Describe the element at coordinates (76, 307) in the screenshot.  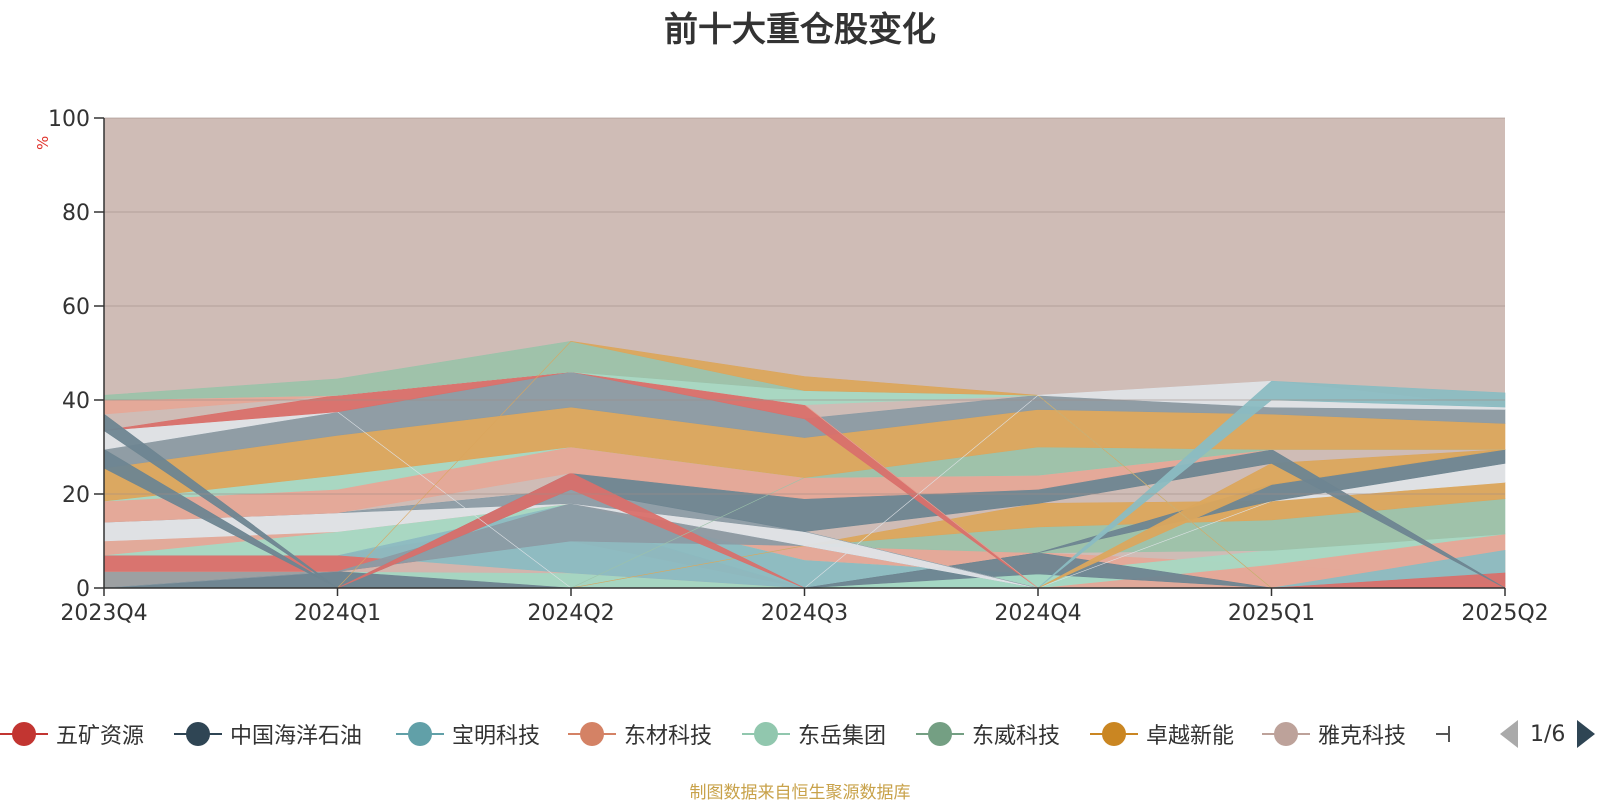
I see `y-tick-label: 60` at that location.